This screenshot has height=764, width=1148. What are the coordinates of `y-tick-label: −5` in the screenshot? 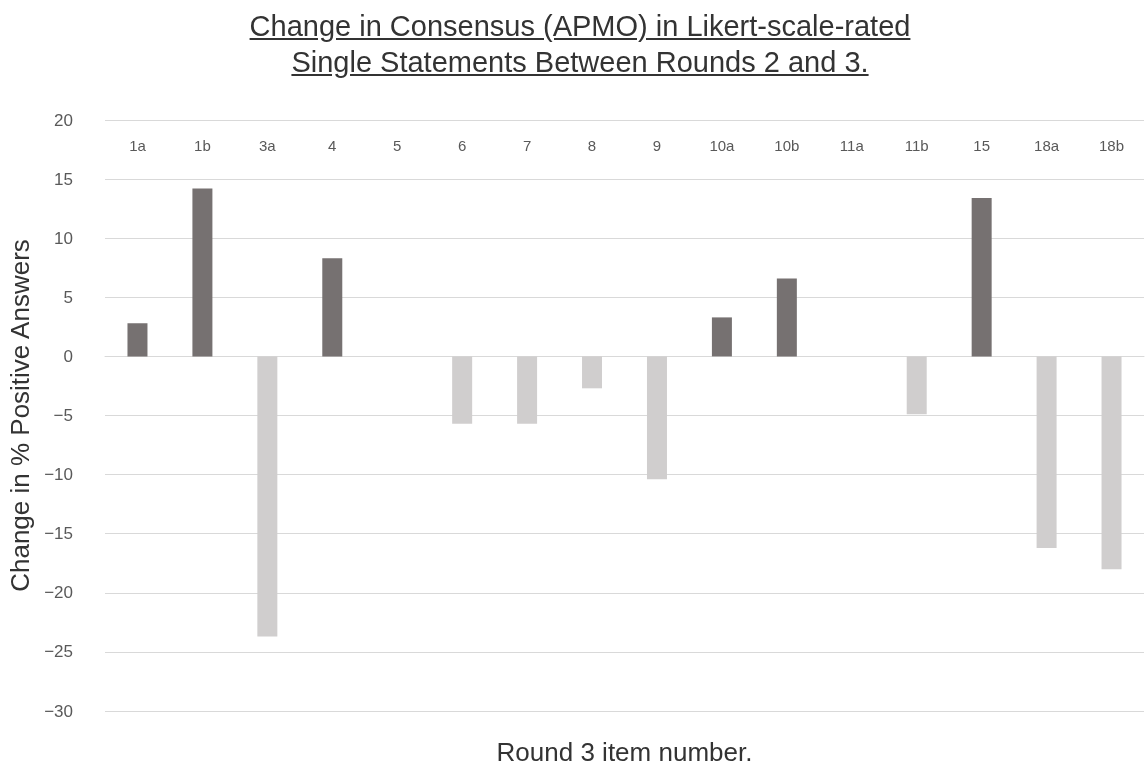 It's located at (63, 415).